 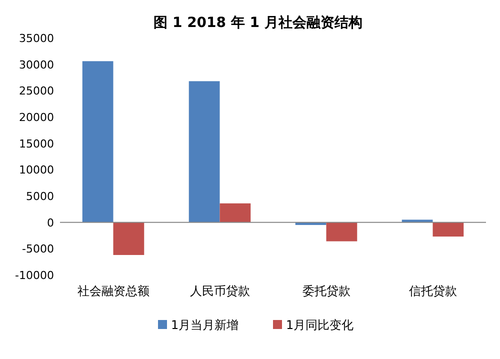 I want to click on x-tick-label: 信托贷款, so click(x=432, y=291).